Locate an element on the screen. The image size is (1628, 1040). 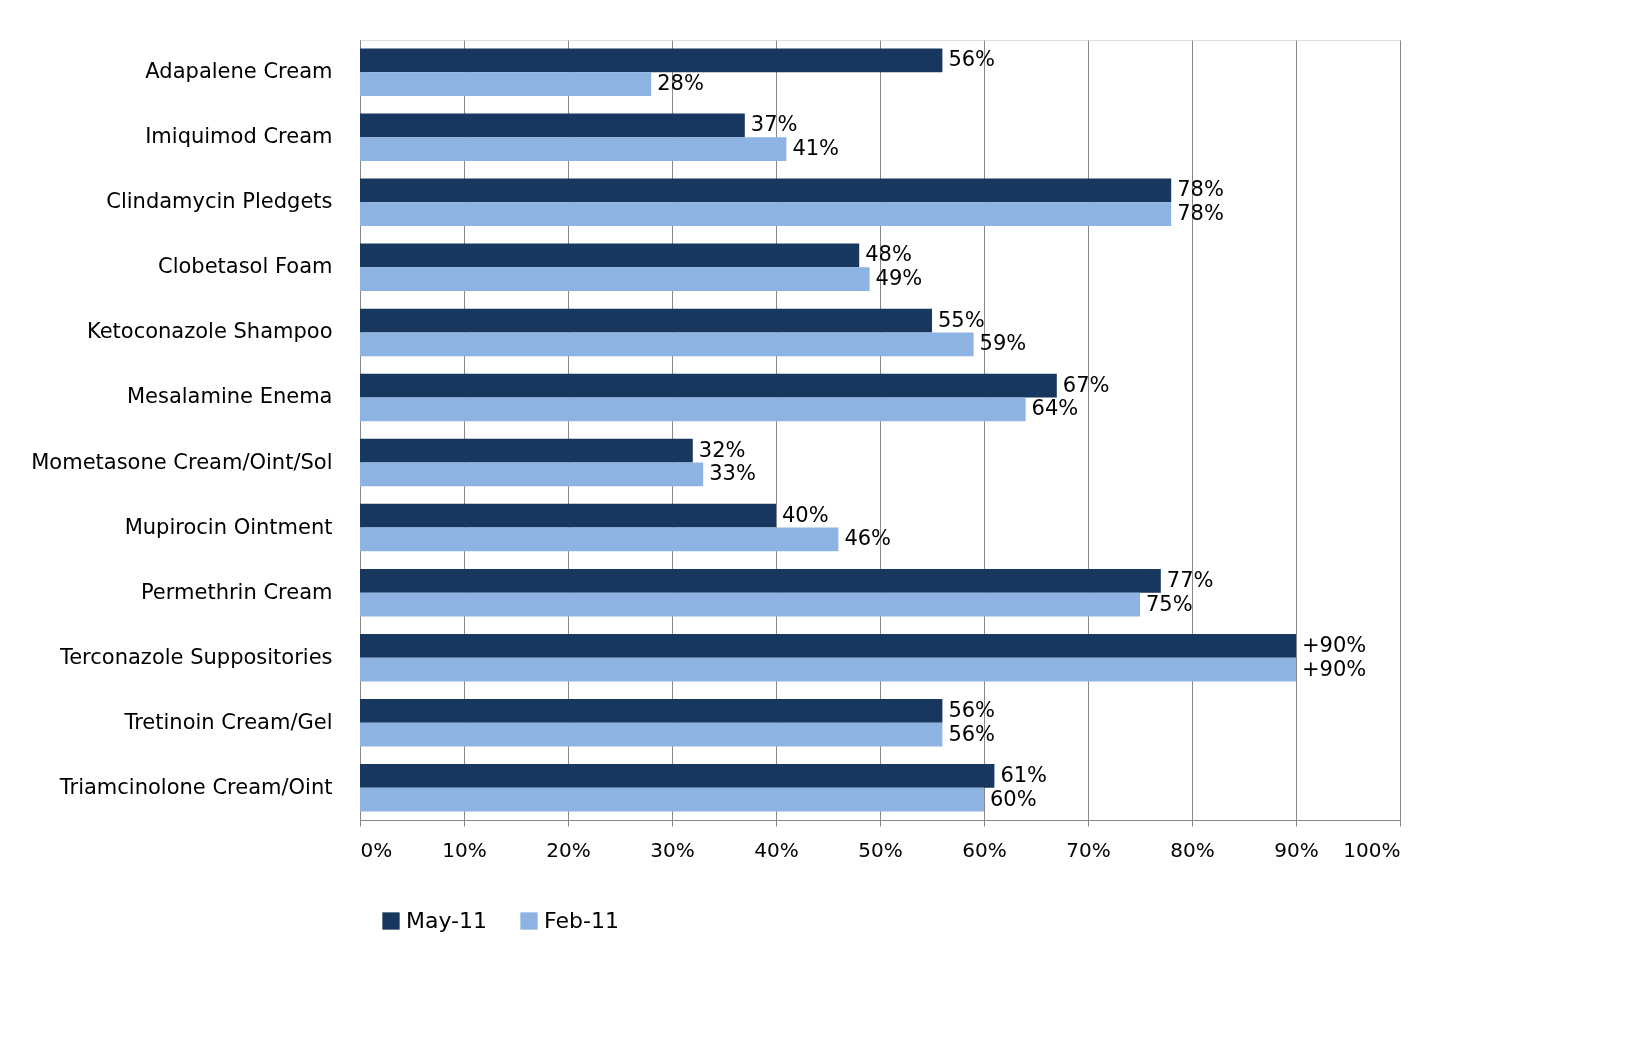
y-tick-label: Ketoconazole Shampoo is located at coordinates (209, 331).